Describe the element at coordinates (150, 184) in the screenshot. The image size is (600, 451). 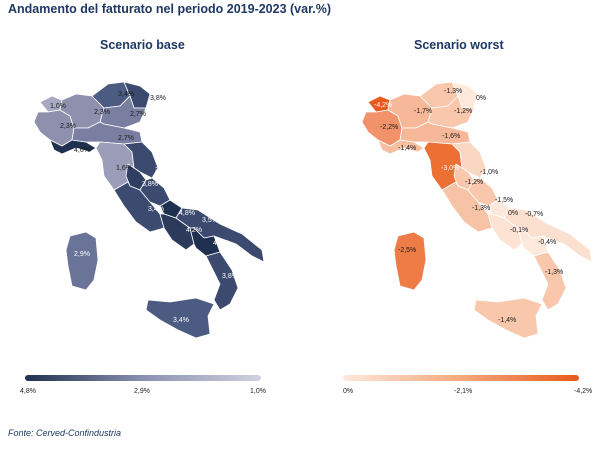
I see `label-base-10: 3,8%` at that location.